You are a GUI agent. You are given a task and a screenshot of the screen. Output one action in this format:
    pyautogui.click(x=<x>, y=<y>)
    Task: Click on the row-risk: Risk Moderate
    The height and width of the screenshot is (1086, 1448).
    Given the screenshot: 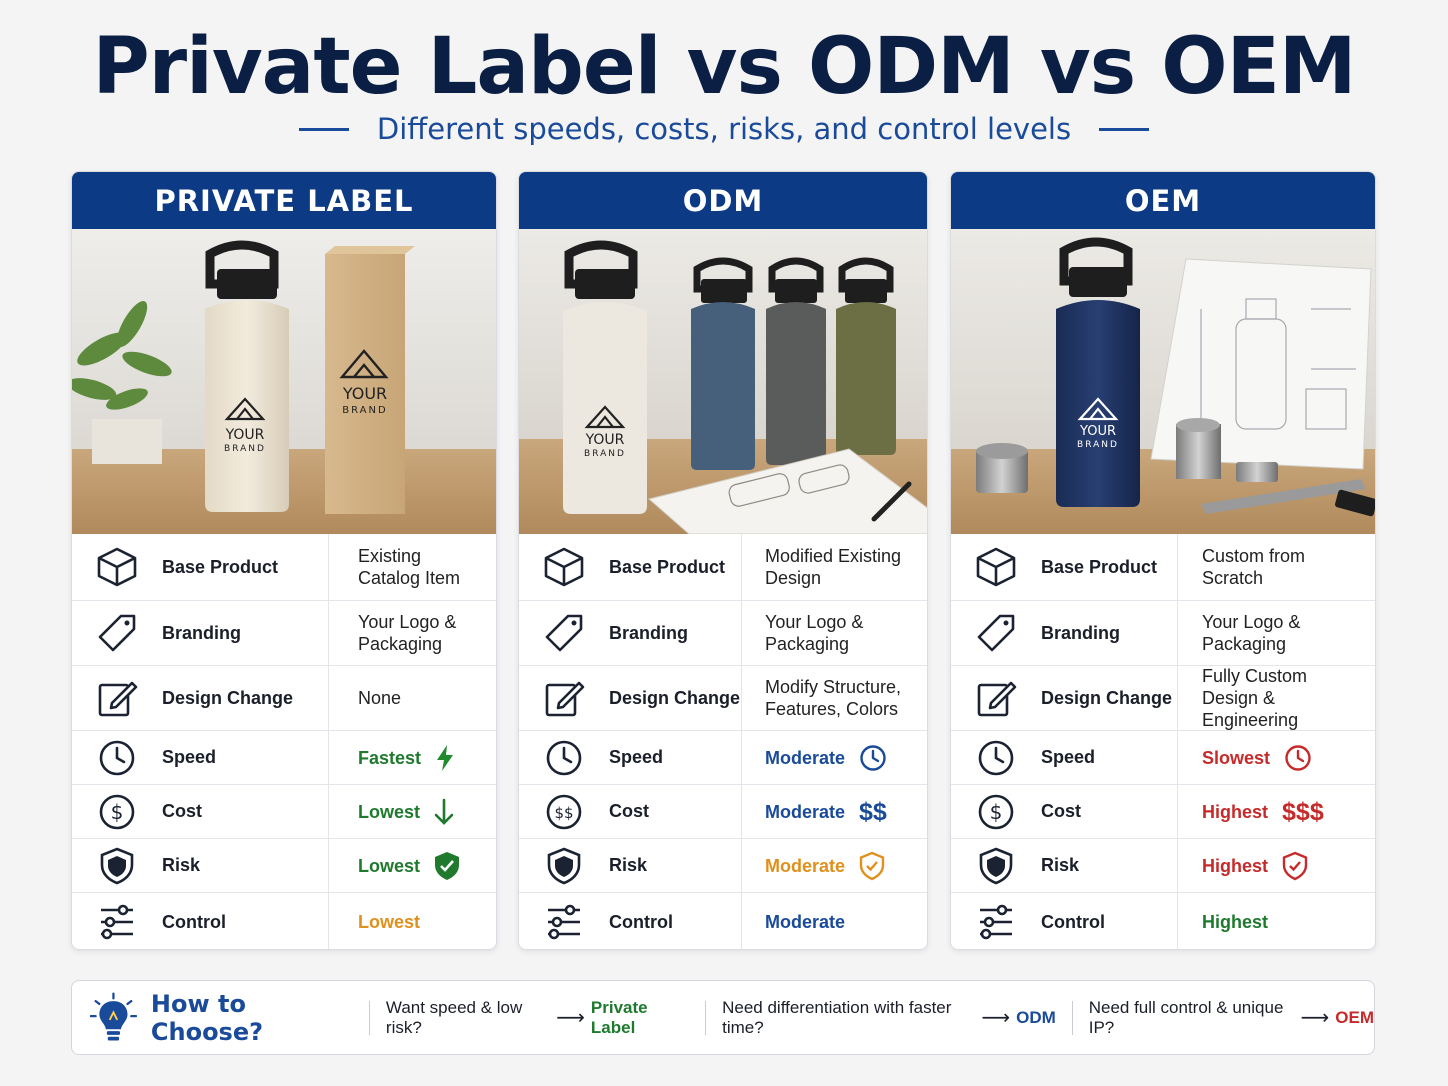 What is the action you would take?
    pyautogui.click(x=723, y=866)
    